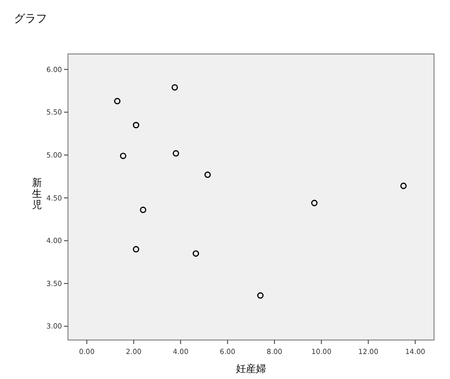  I want to click on x-axis-title: 妊産婦, so click(251, 369).